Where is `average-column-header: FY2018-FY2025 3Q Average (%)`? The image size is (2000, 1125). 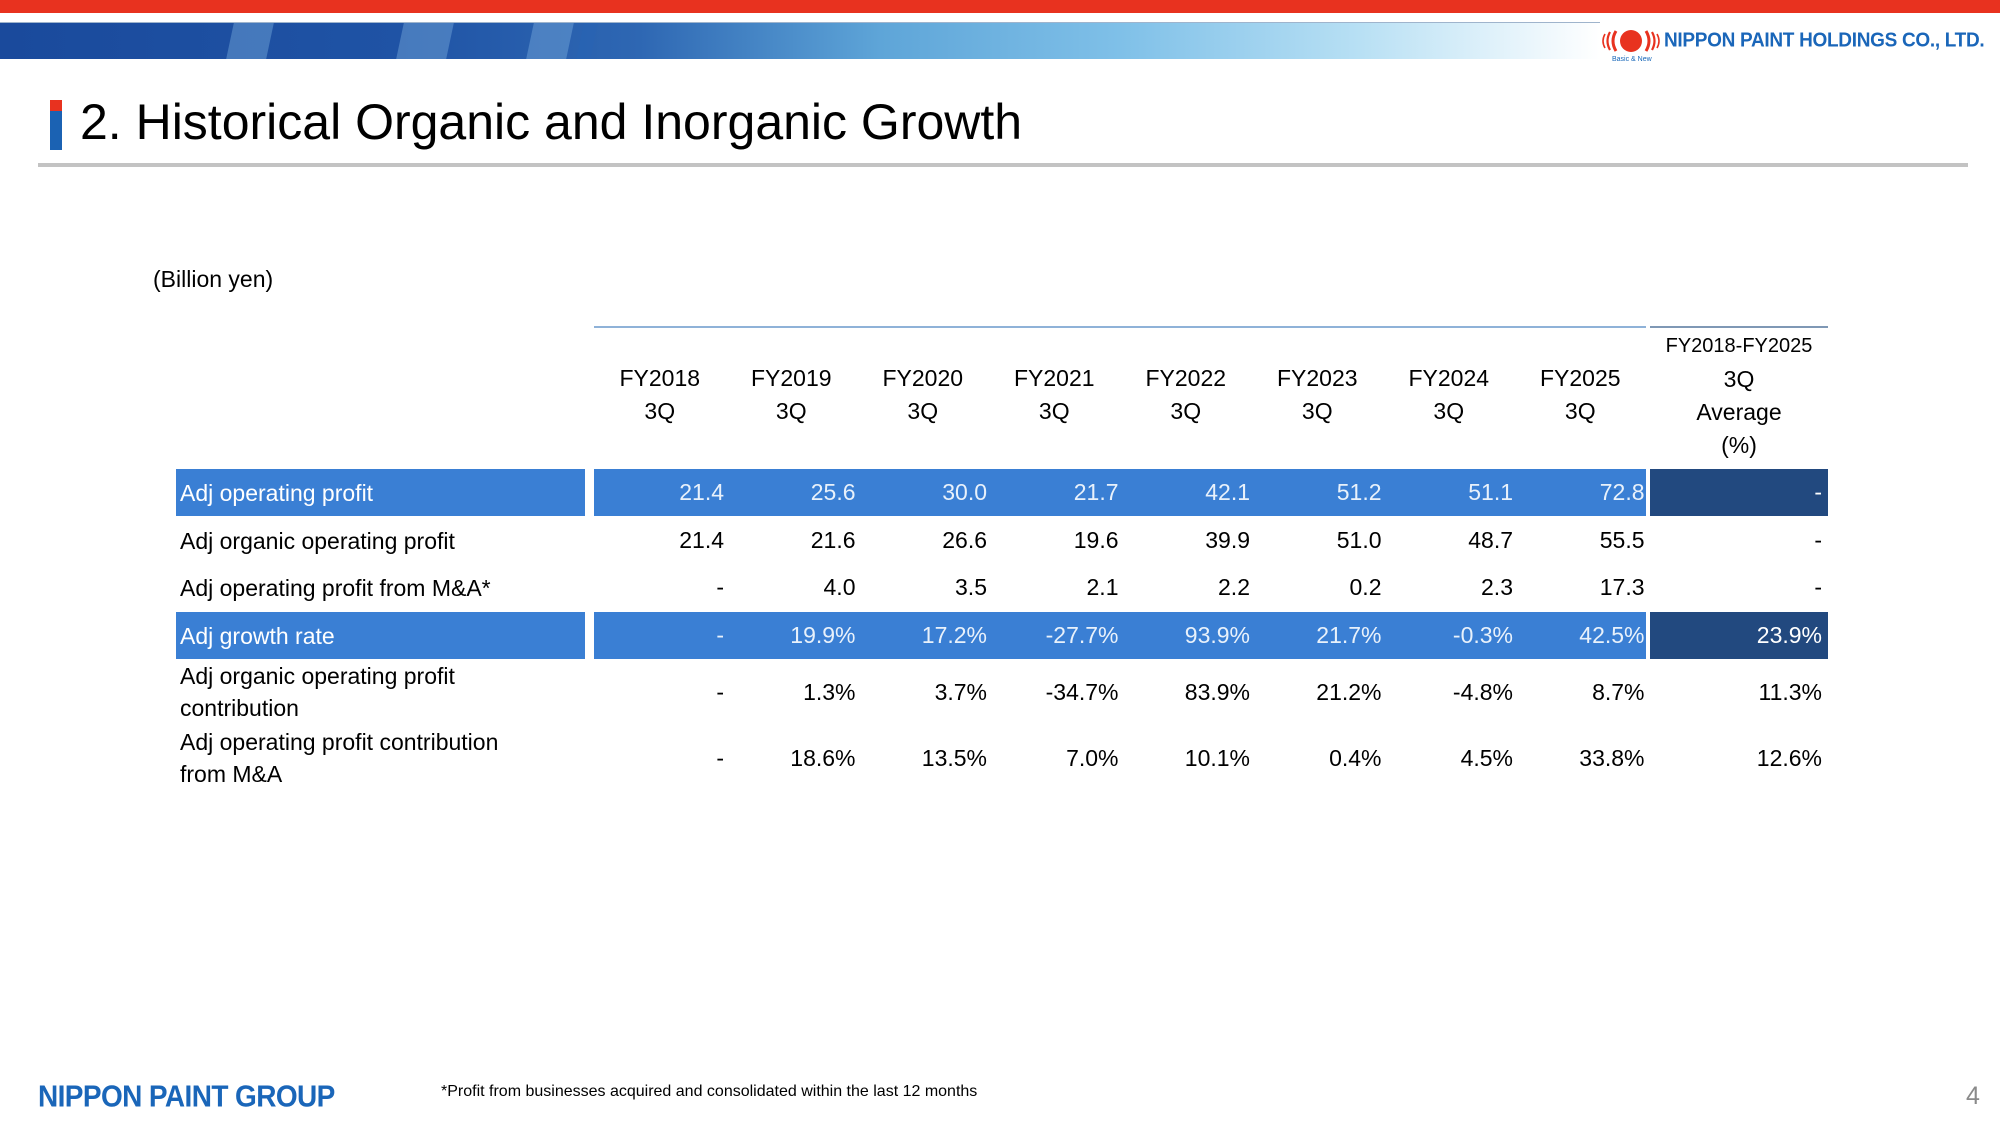
average-column-header: FY2018-FY2025 3Q Average (%) is located at coordinates (1739, 396).